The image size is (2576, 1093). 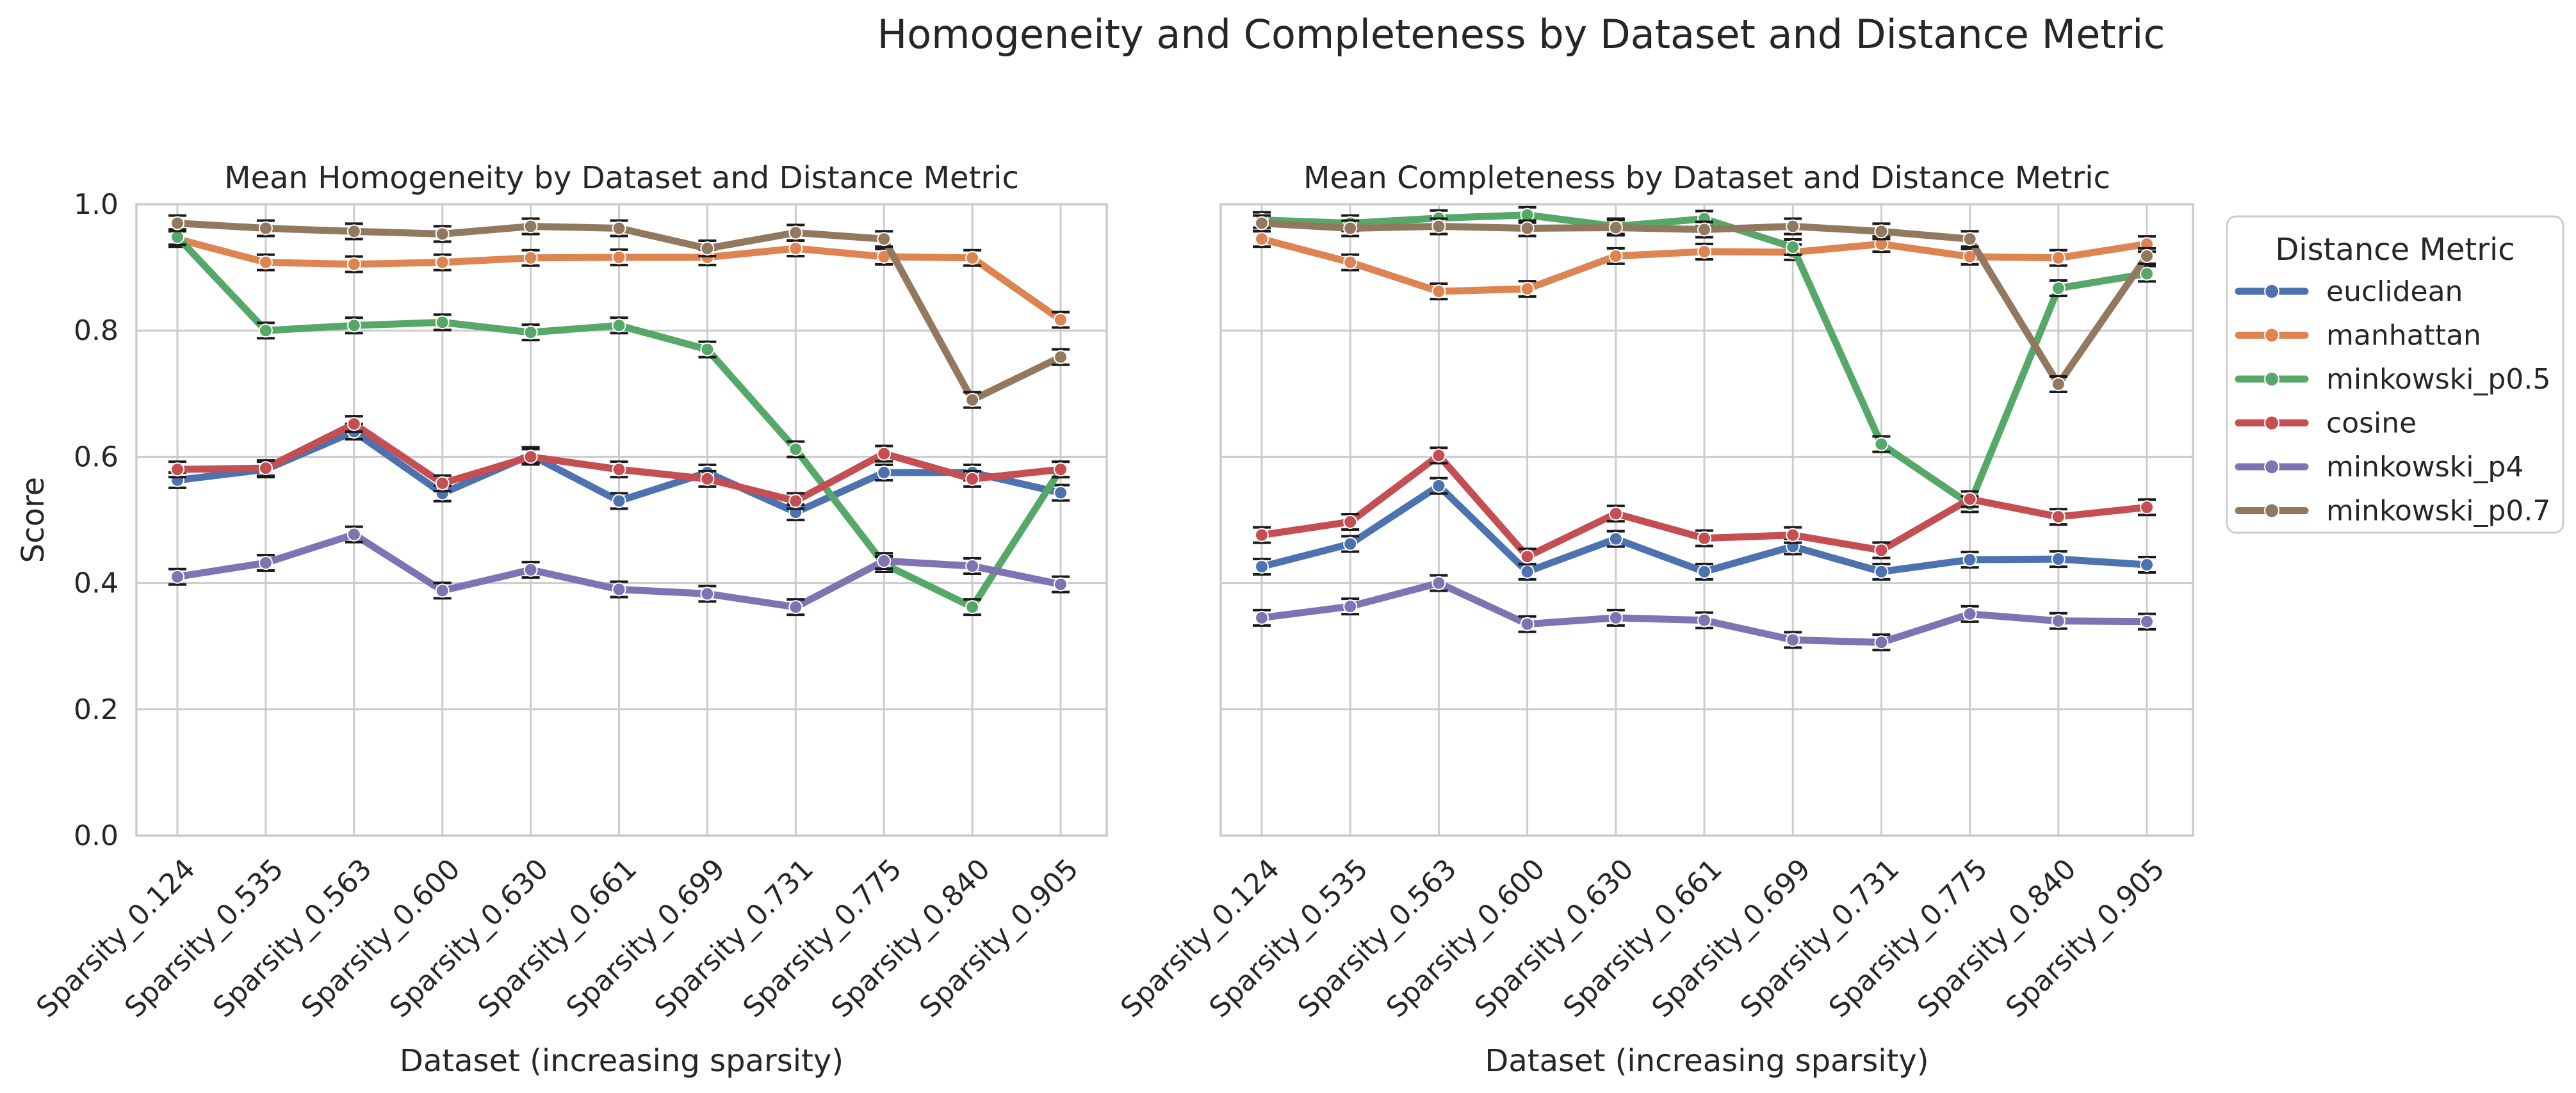 What do you see at coordinates (293, 938) in the screenshot?
I see `x-tick-label: Sparsity_0.563` at bounding box center [293, 938].